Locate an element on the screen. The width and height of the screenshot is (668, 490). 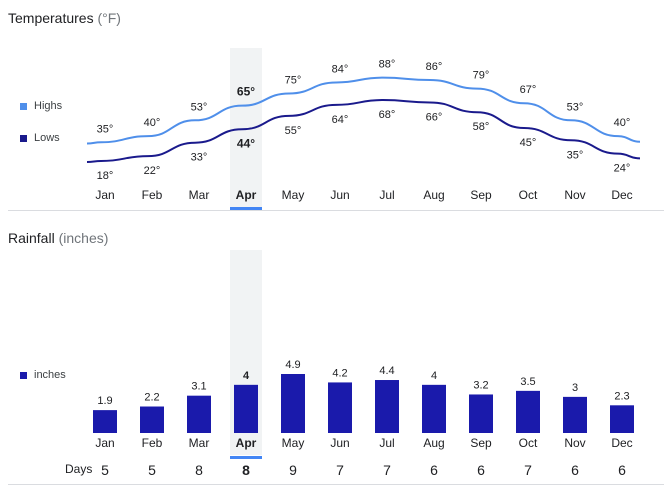
rainfall-month-label: Dec is located at coordinates (621, 443).